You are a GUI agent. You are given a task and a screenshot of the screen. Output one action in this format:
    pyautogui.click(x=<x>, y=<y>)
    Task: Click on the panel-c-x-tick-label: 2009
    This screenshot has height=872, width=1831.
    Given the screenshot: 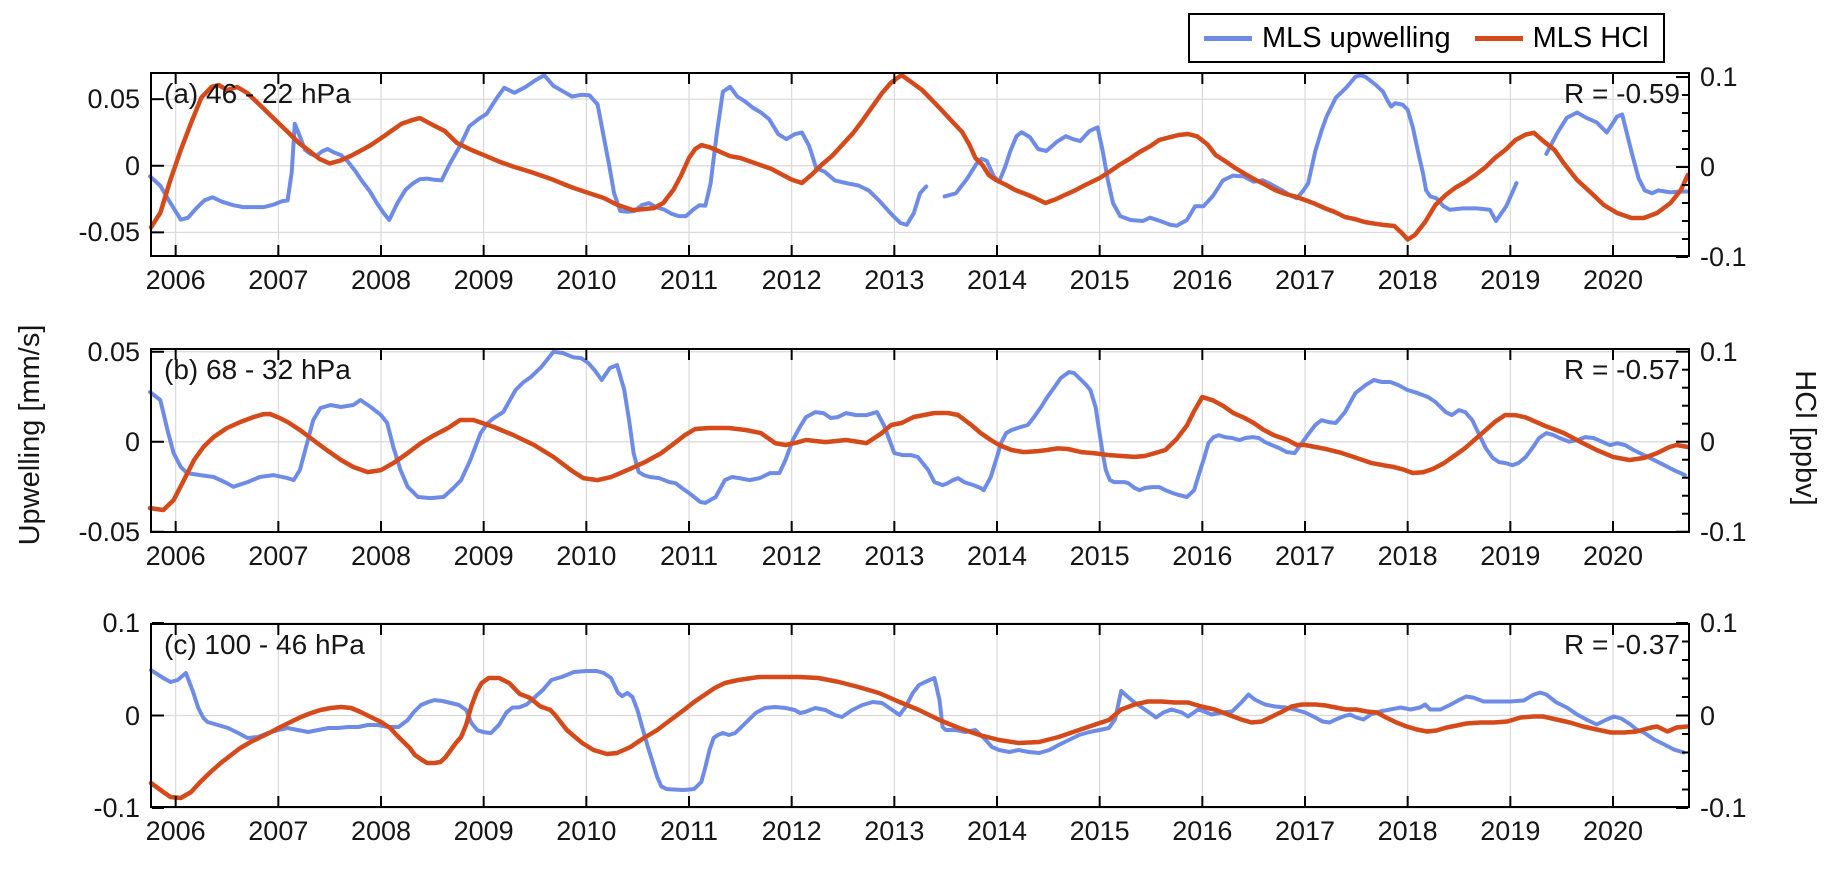 What is the action you would take?
    pyautogui.click(x=483, y=831)
    